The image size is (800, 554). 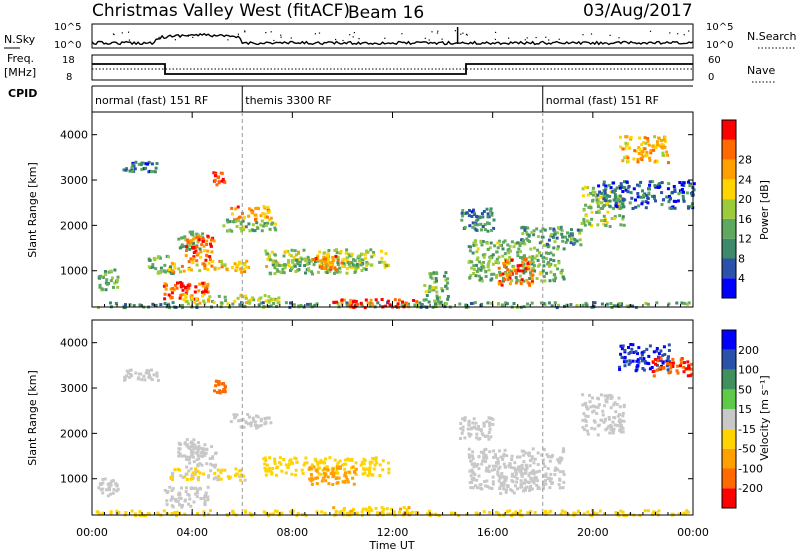 What do you see at coordinates (745, 219) in the screenshot?
I see `colorbar-tick-label: 16` at bounding box center [745, 219].